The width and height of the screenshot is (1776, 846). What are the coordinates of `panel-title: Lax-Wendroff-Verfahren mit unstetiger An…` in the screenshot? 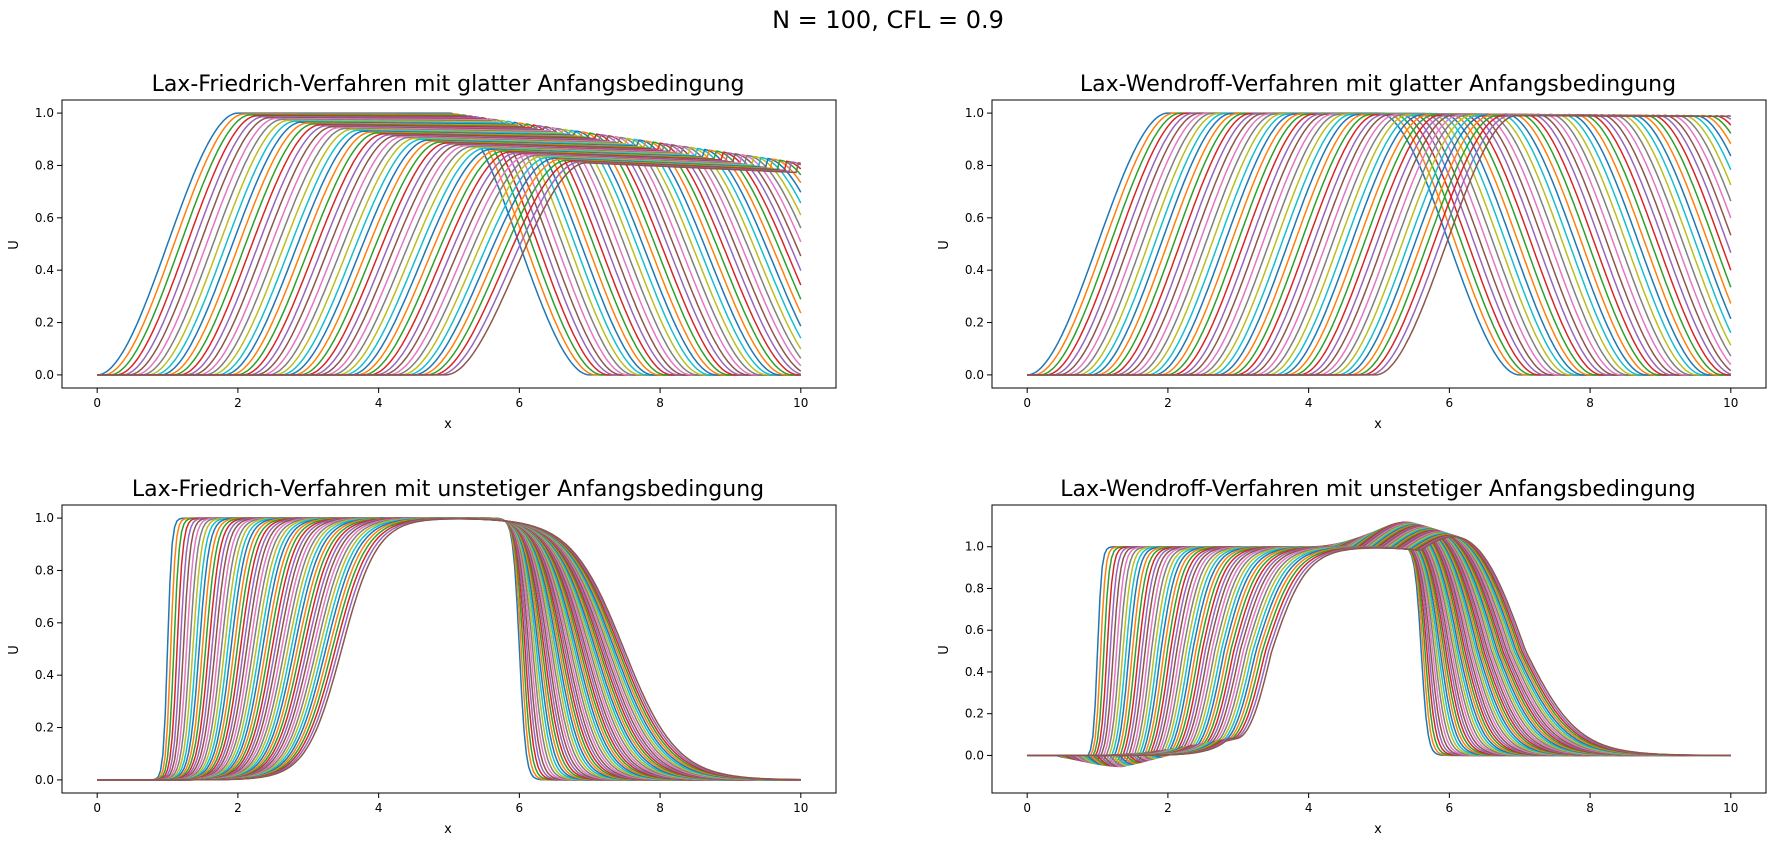 It's located at (1378, 489).